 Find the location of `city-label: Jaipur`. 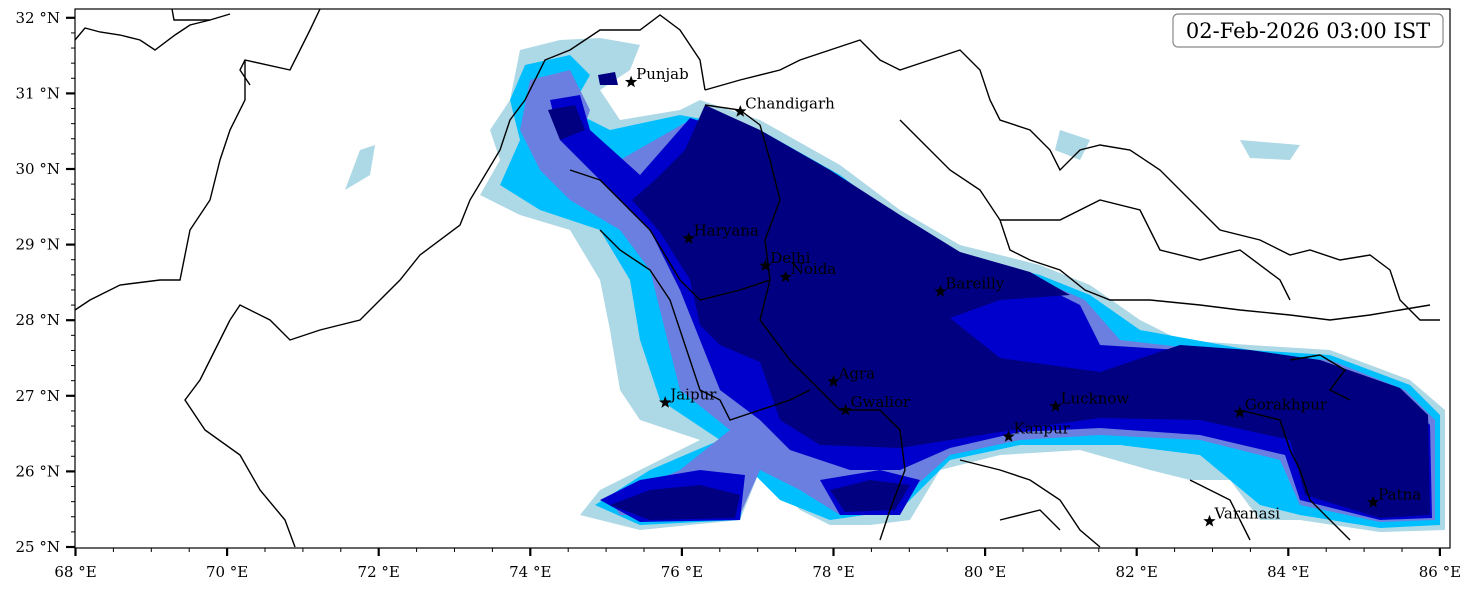

city-label: Jaipur is located at coordinates (692, 395).